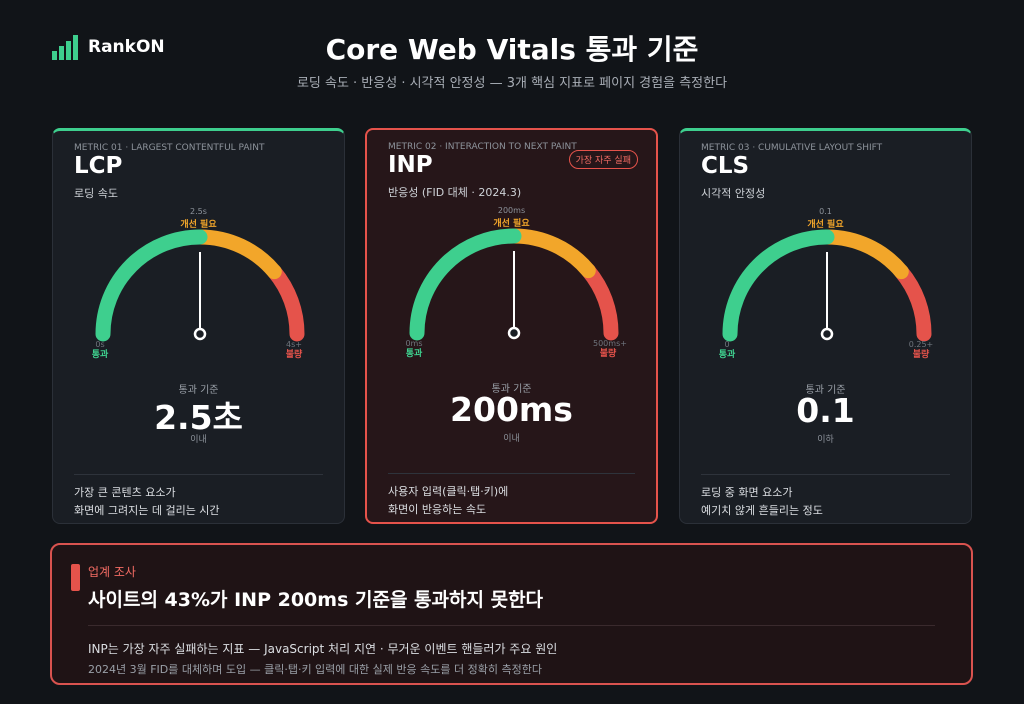 The width and height of the screenshot is (1024, 704). Describe the element at coordinates (410, 165) in the screenshot. I see `metric-name: INP` at that location.